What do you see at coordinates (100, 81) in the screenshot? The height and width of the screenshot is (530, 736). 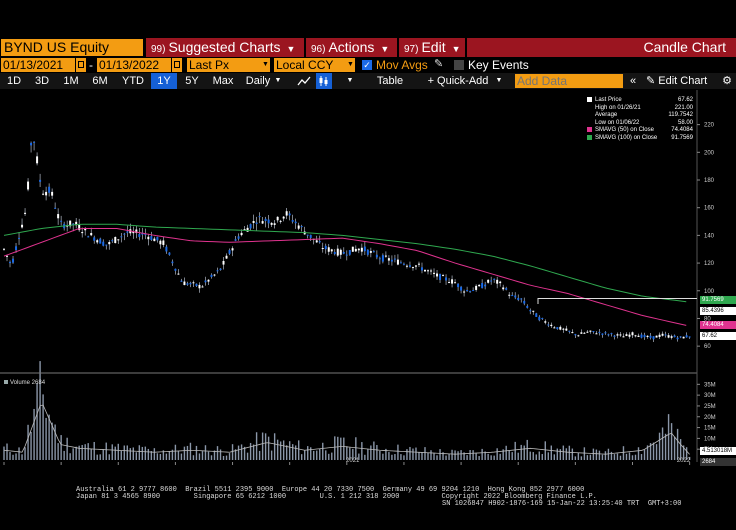 I see `period-6m: 6M` at bounding box center [100, 81].